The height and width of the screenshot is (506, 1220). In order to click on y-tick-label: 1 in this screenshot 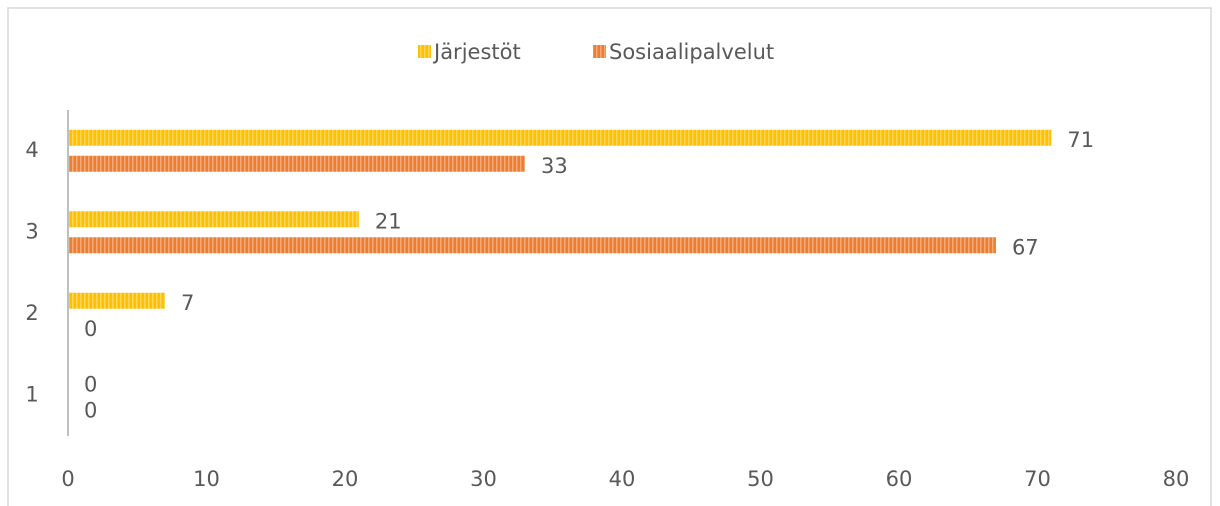, I will do `click(31, 394)`.